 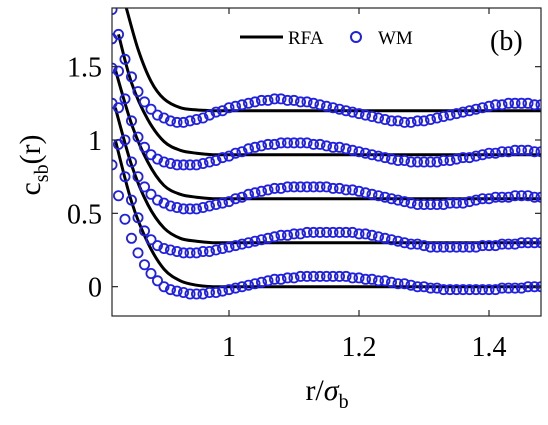 What do you see at coordinates (359, 347) in the screenshot?
I see `x-tick-label: 1.2` at bounding box center [359, 347].